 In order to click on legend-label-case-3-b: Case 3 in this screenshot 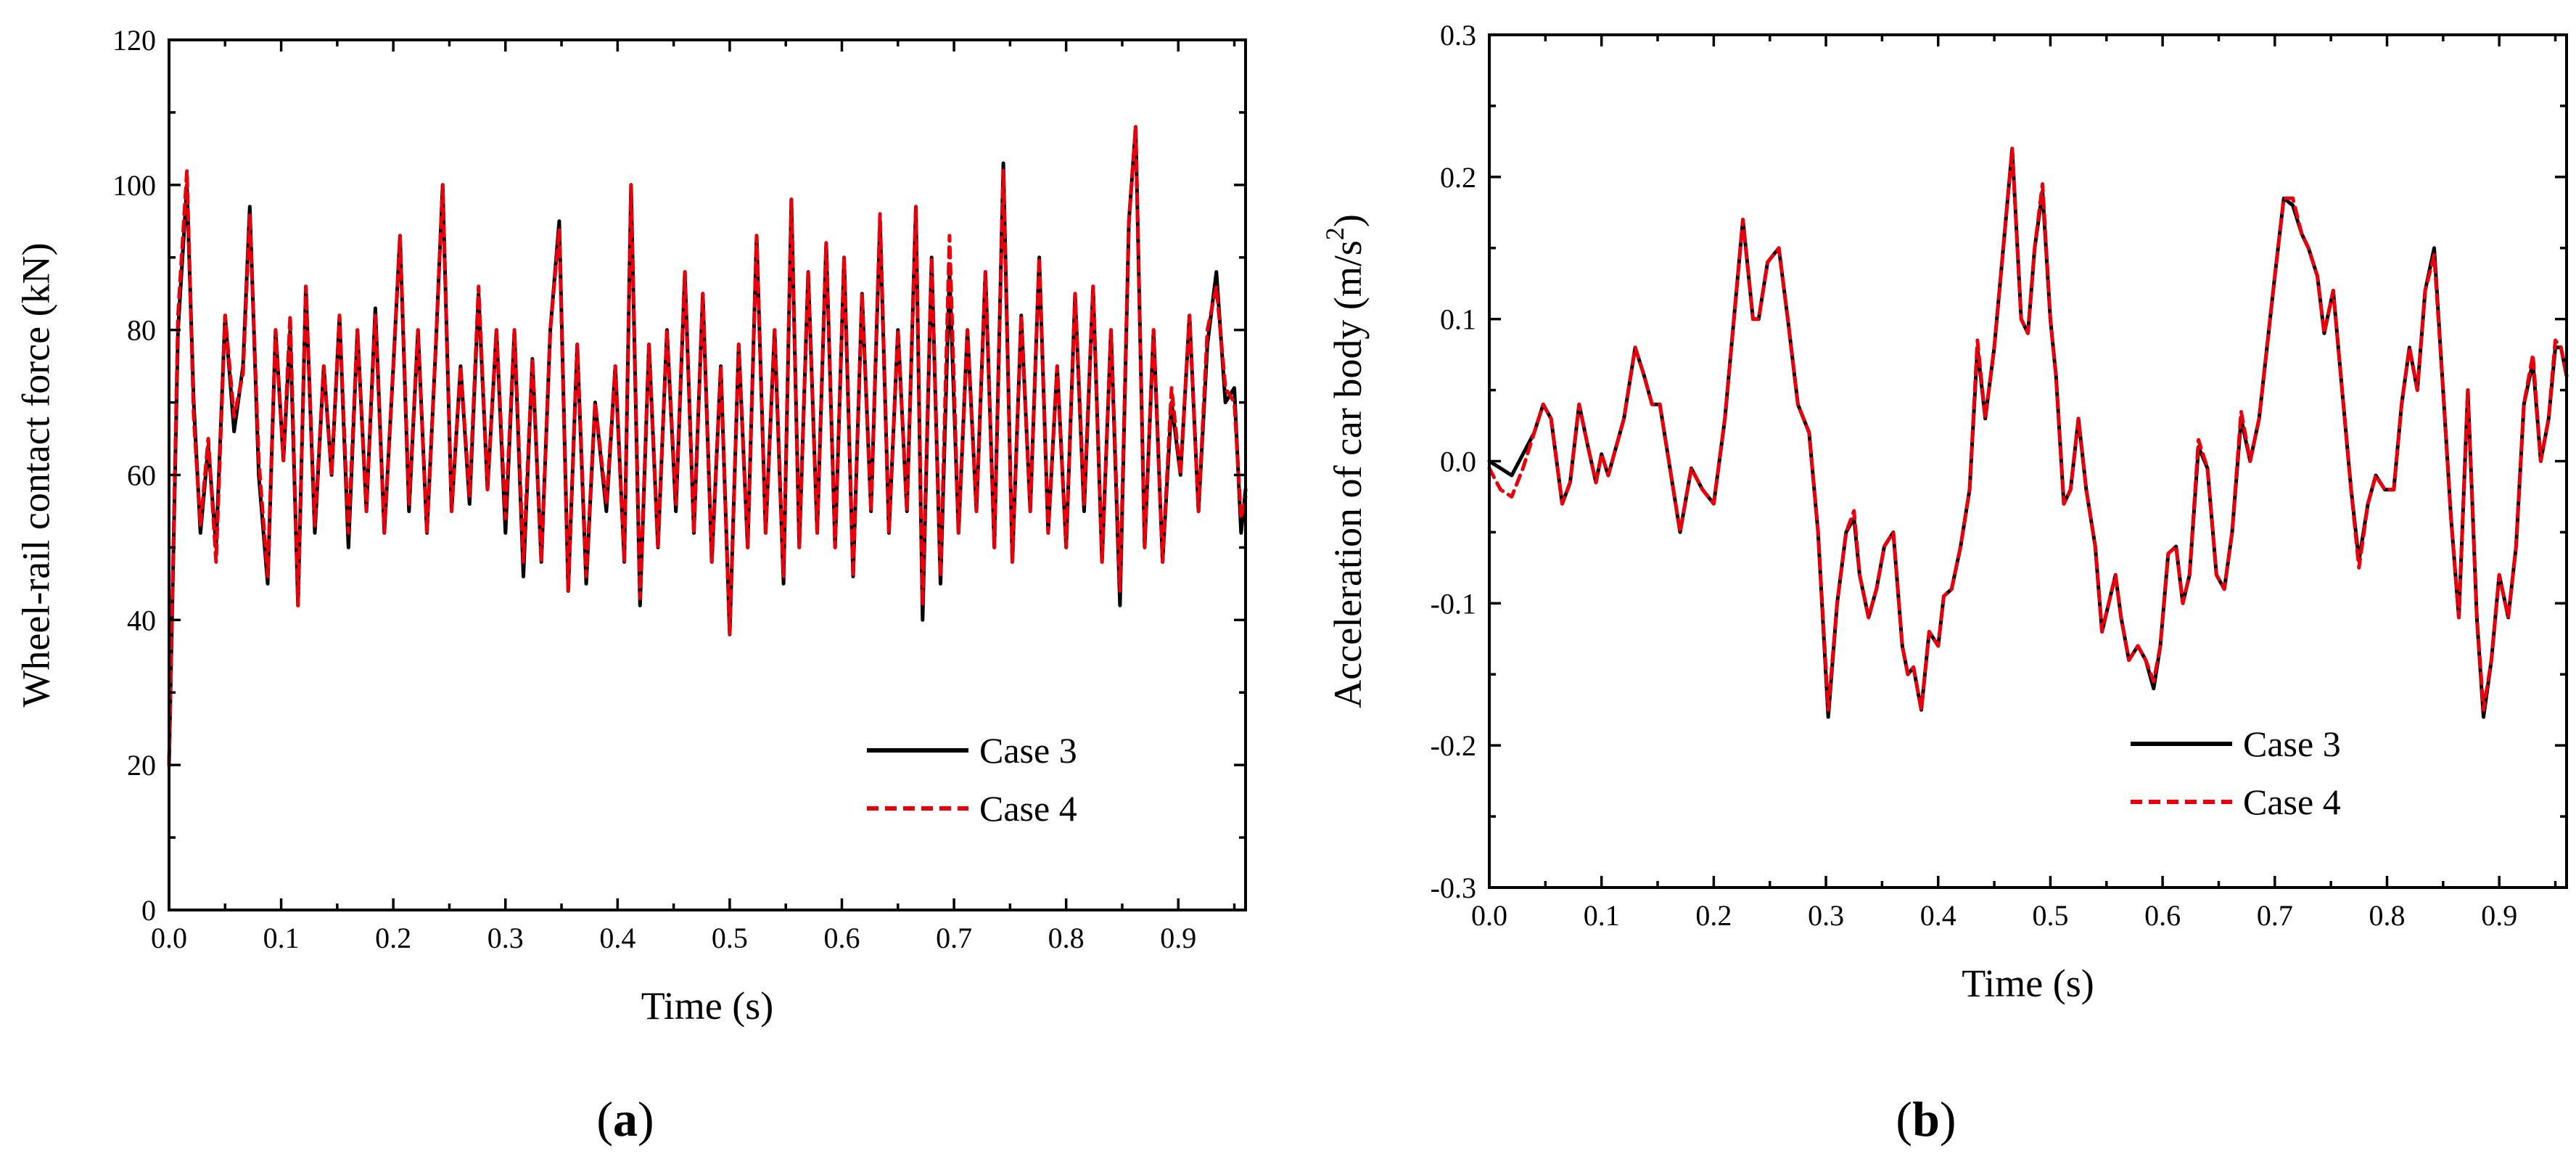, I will do `click(2292, 744)`.